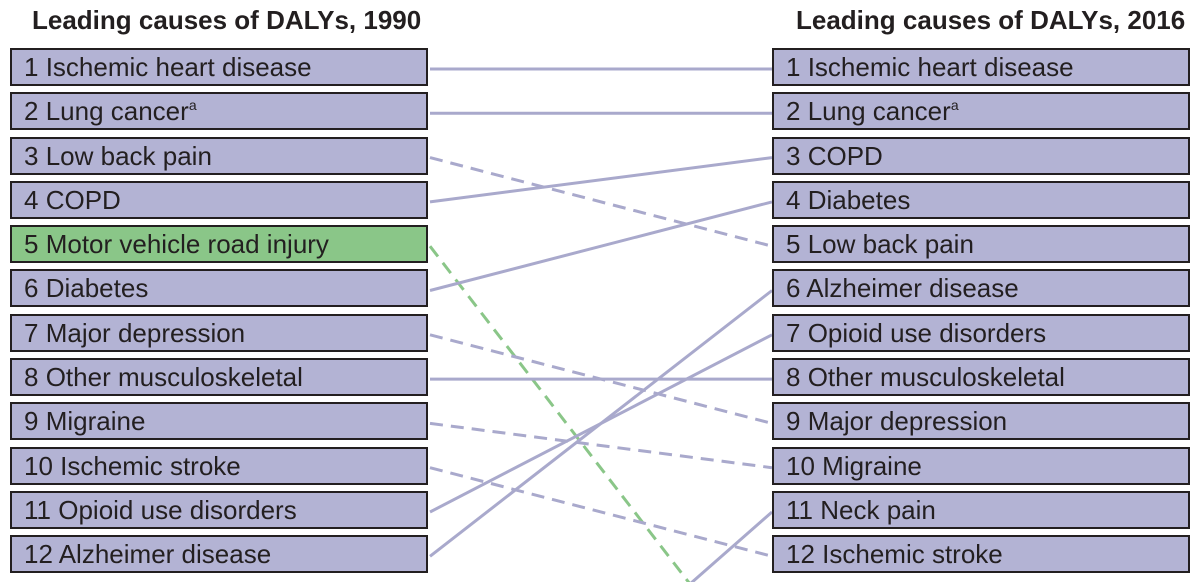  What do you see at coordinates (981, 244) in the screenshot?
I see `rank-item-2016-5: 5 Low back pain` at bounding box center [981, 244].